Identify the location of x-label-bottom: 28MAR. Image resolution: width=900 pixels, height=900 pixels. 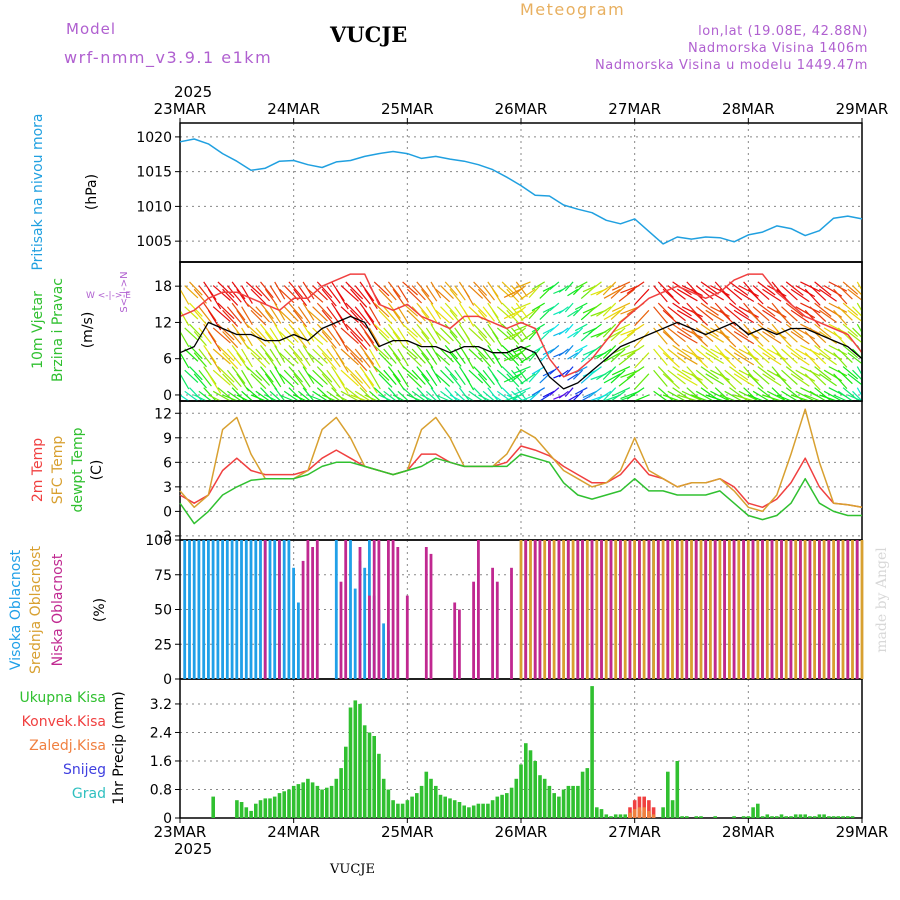
(748, 832).